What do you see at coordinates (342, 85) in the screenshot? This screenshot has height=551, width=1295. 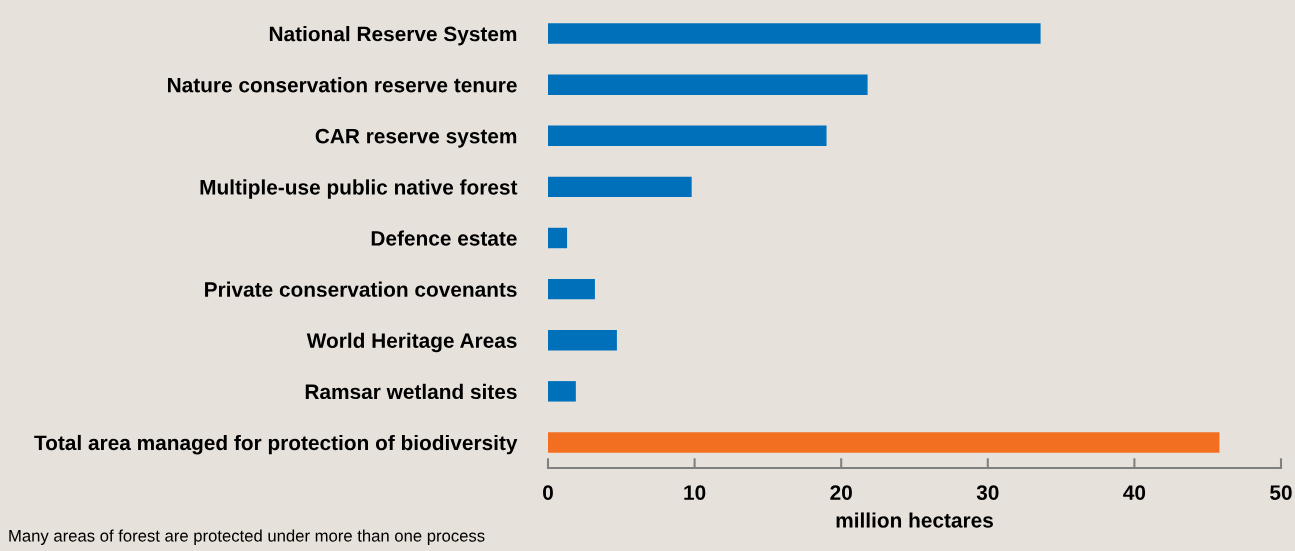 I see `y-tick-label: Nature conservation reserve tenure` at bounding box center [342, 85].